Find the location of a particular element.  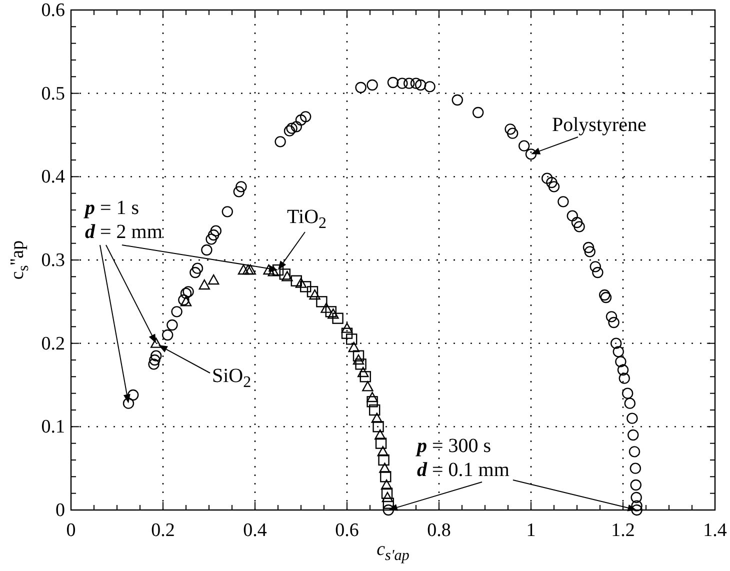

y-tick-label: 0.4 is located at coordinates (53, 177).